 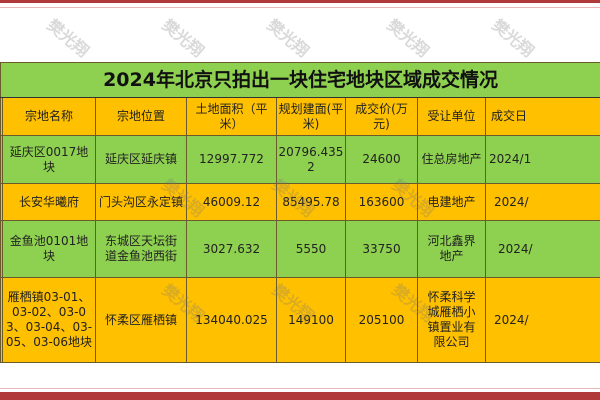 I want to click on cell: 长安华曦府, so click(x=49, y=202).